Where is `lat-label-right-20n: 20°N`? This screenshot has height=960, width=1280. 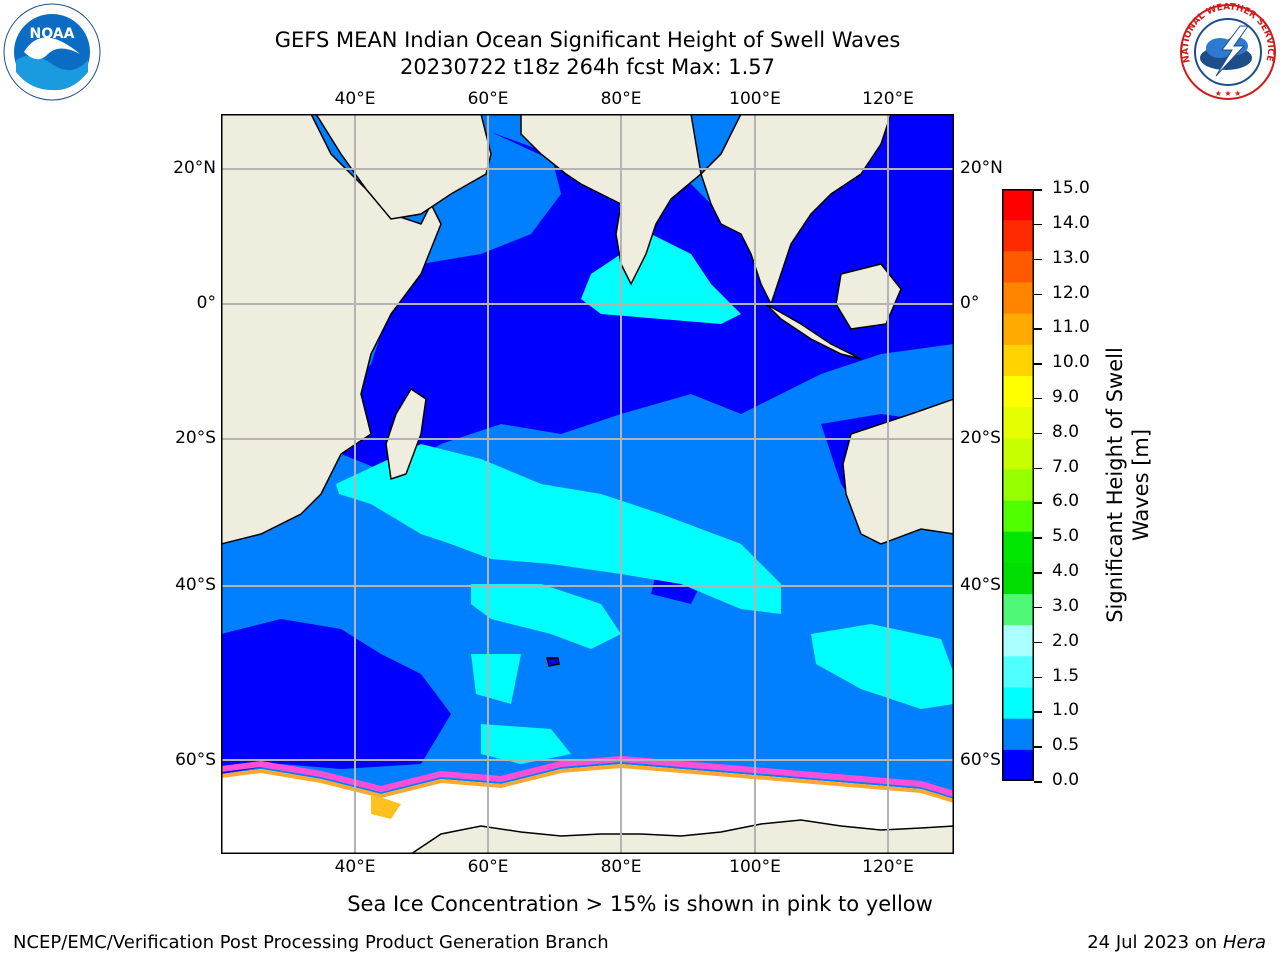 lat-label-right-20n: 20°N is located at coordinates (981, 168).